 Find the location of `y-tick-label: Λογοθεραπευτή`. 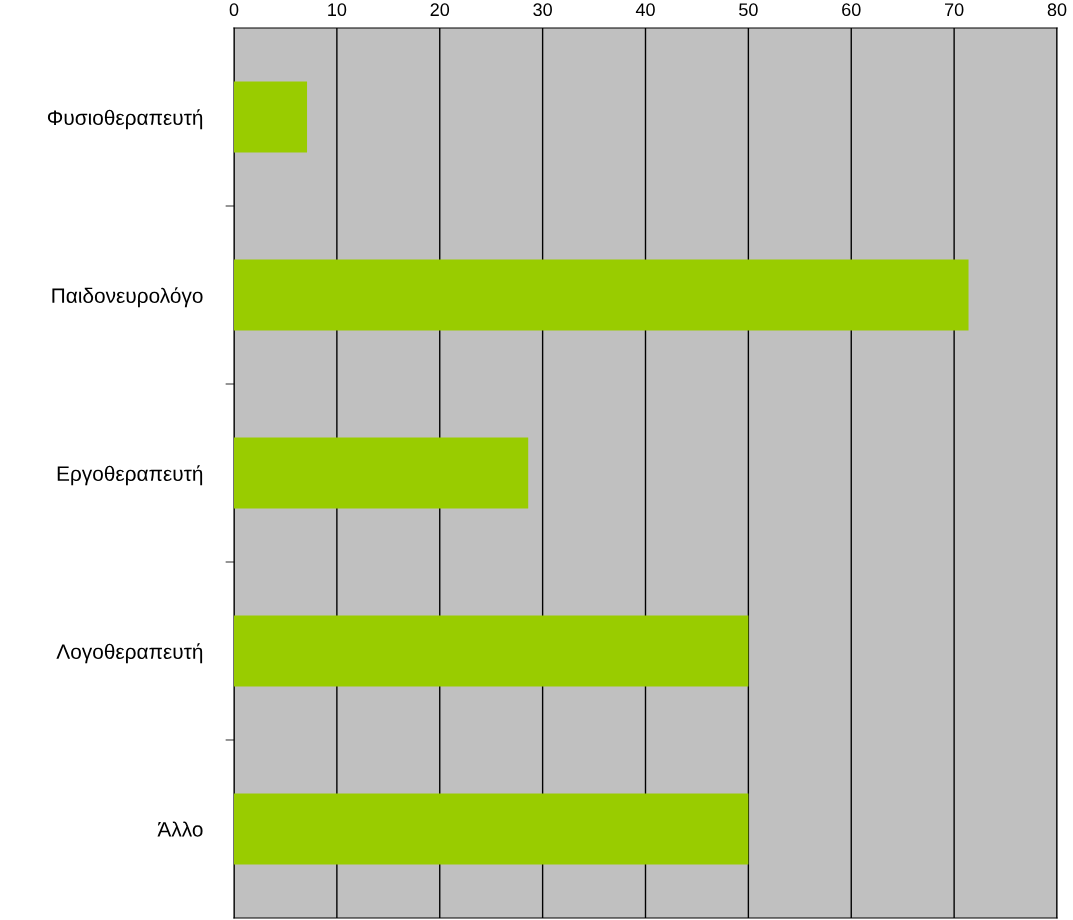

y-tick-label: Λογοθεραπευτή is located at coordinates (129, 653).